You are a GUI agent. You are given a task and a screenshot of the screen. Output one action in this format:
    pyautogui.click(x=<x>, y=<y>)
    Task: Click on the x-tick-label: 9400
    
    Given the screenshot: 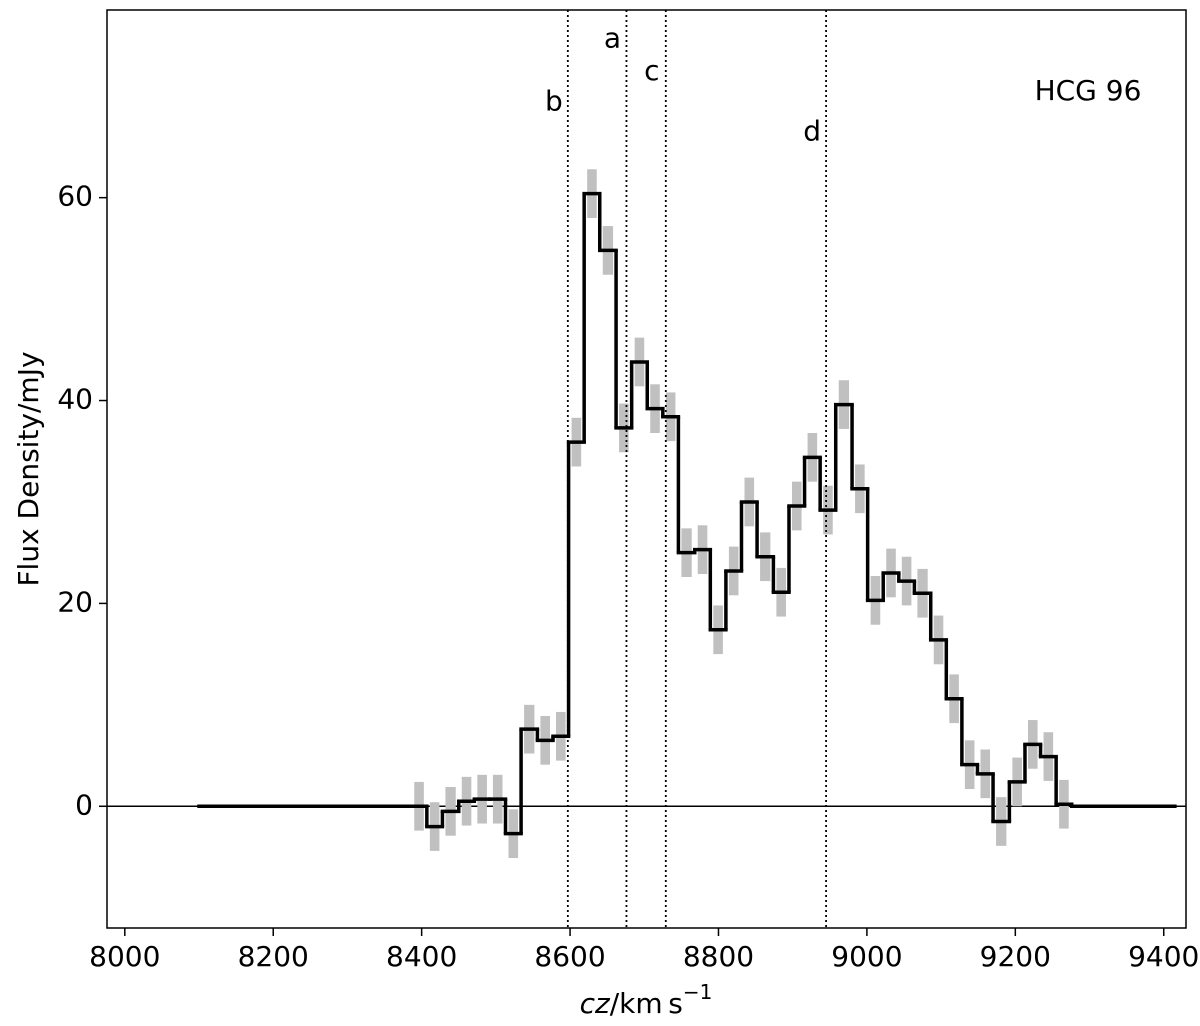 What is the action you would take?
    pyautogui.click(x=1163, y=956)
    